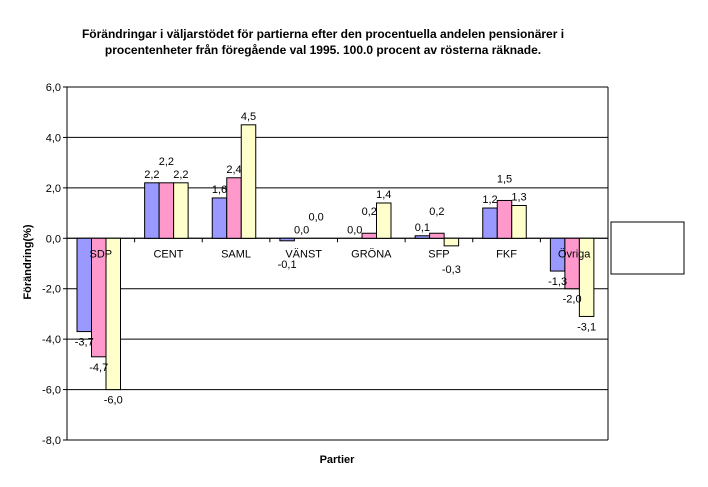  What do you see at coordinates (51, 290) in the screenshot?
I see `y-tick-label: -2,0` at bounding box center [51, 290].